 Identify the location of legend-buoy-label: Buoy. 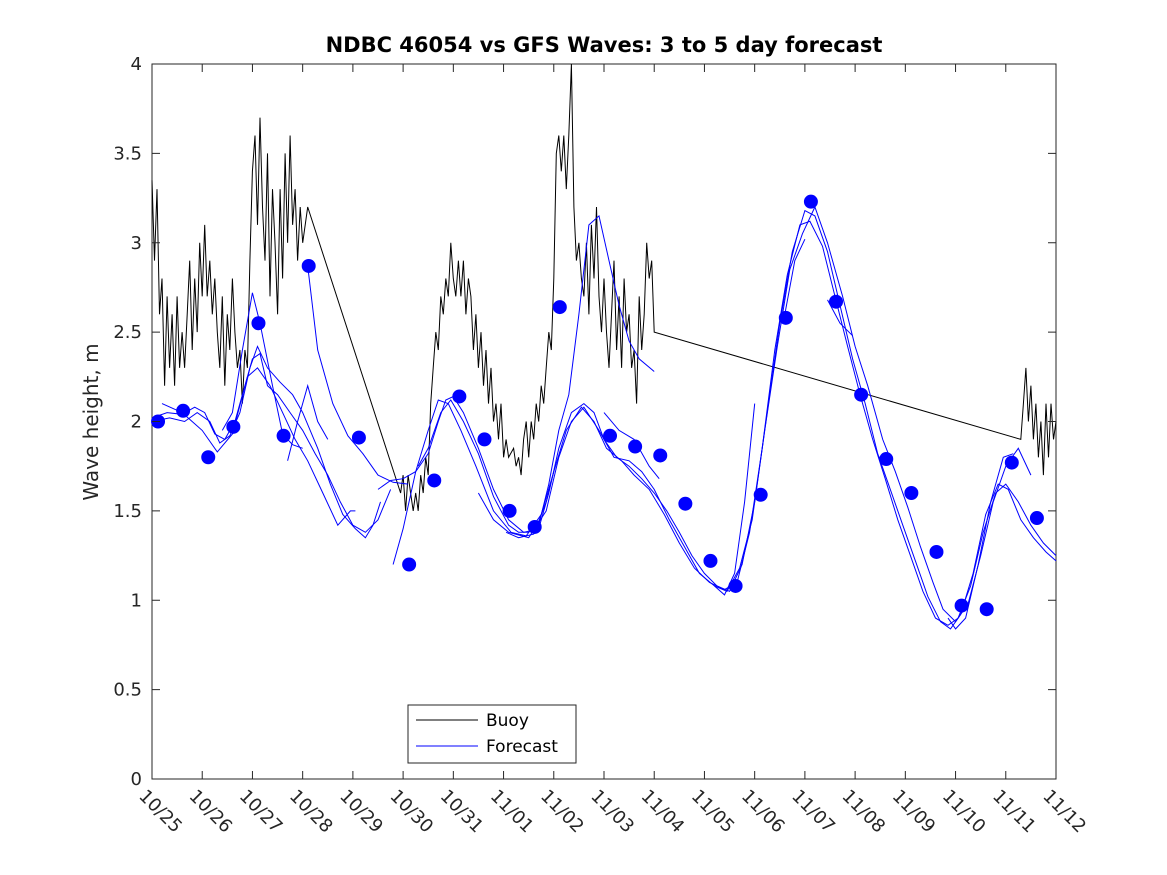
(507, 721).